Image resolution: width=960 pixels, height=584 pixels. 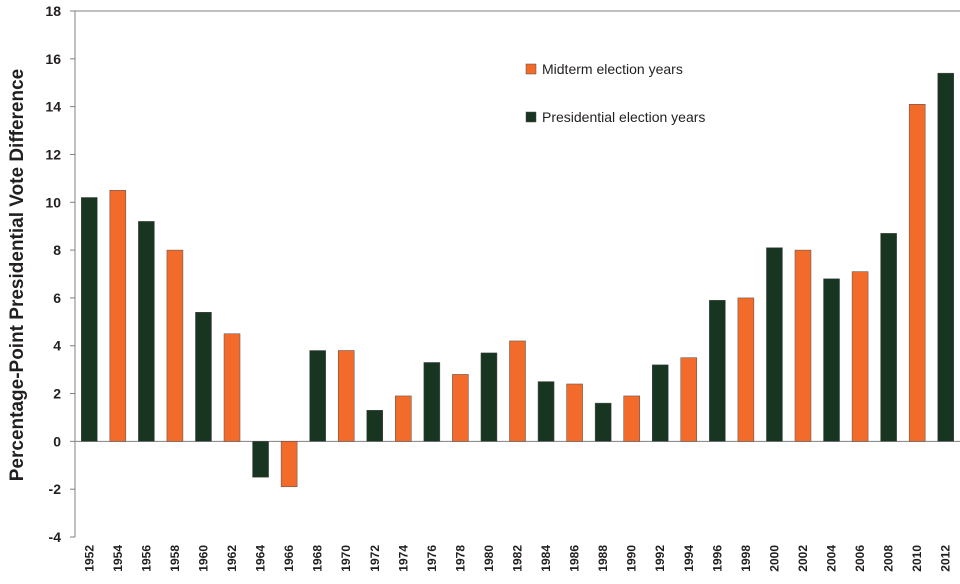 What do you see at coordinates (432, 402) in the screenshot?
I see `bar-1976` at bounding box center [432, 402].